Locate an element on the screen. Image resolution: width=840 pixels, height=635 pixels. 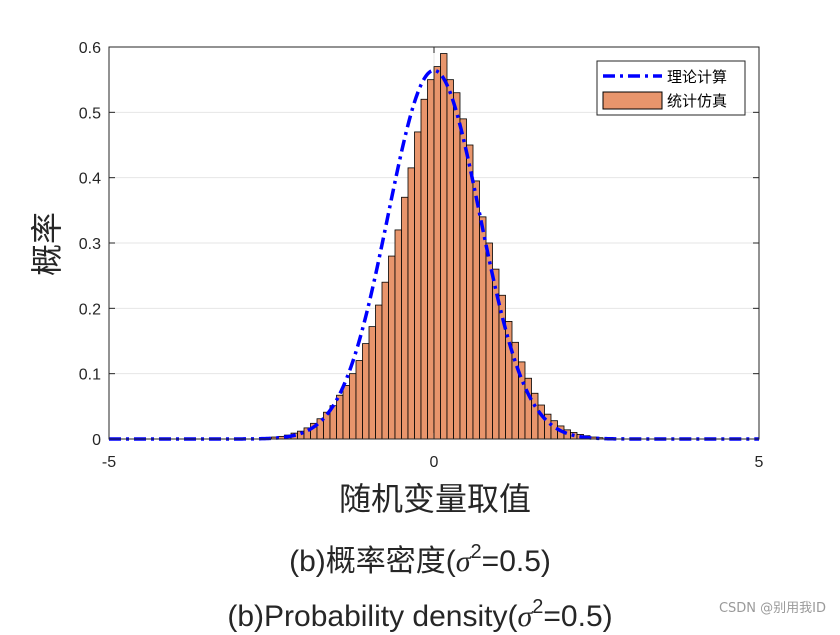
y-tick-label: 0.6 is located at coordinates (90, 48).